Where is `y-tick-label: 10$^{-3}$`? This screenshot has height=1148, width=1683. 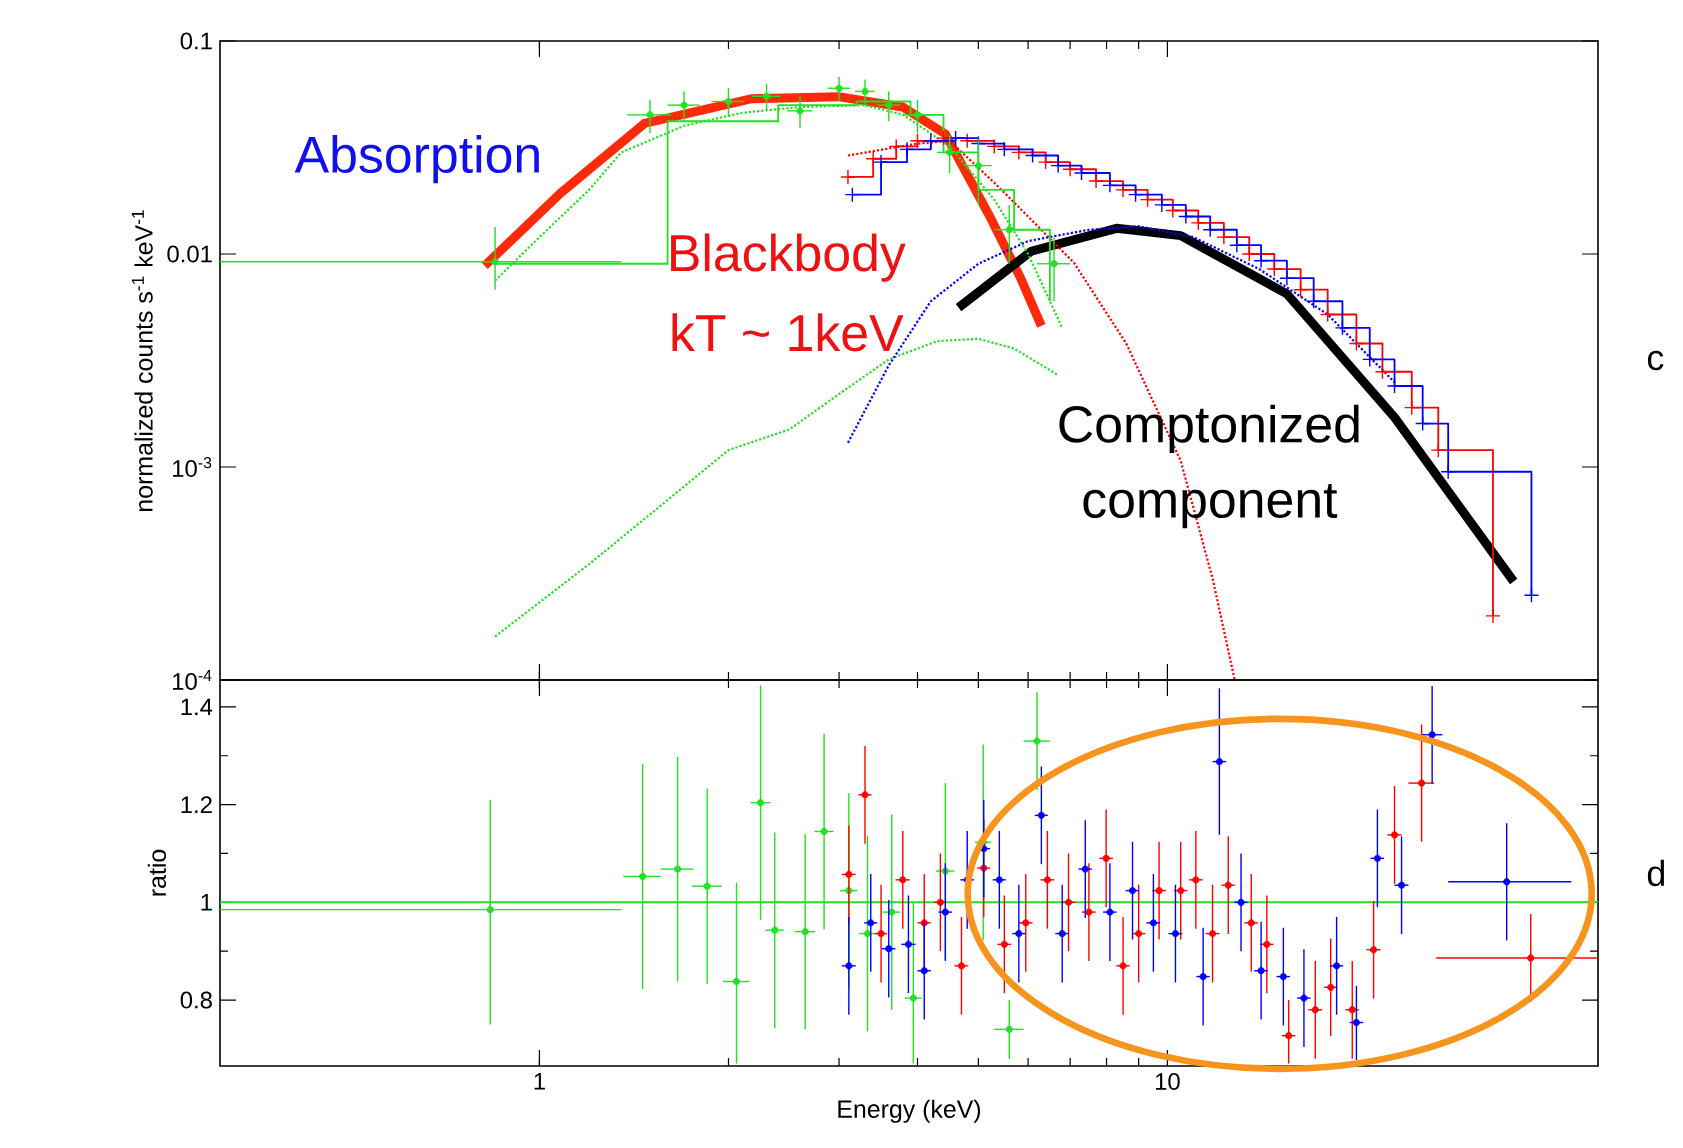 y-tick-label: 10$^{-3}$ is located at coordinates (192, 467).